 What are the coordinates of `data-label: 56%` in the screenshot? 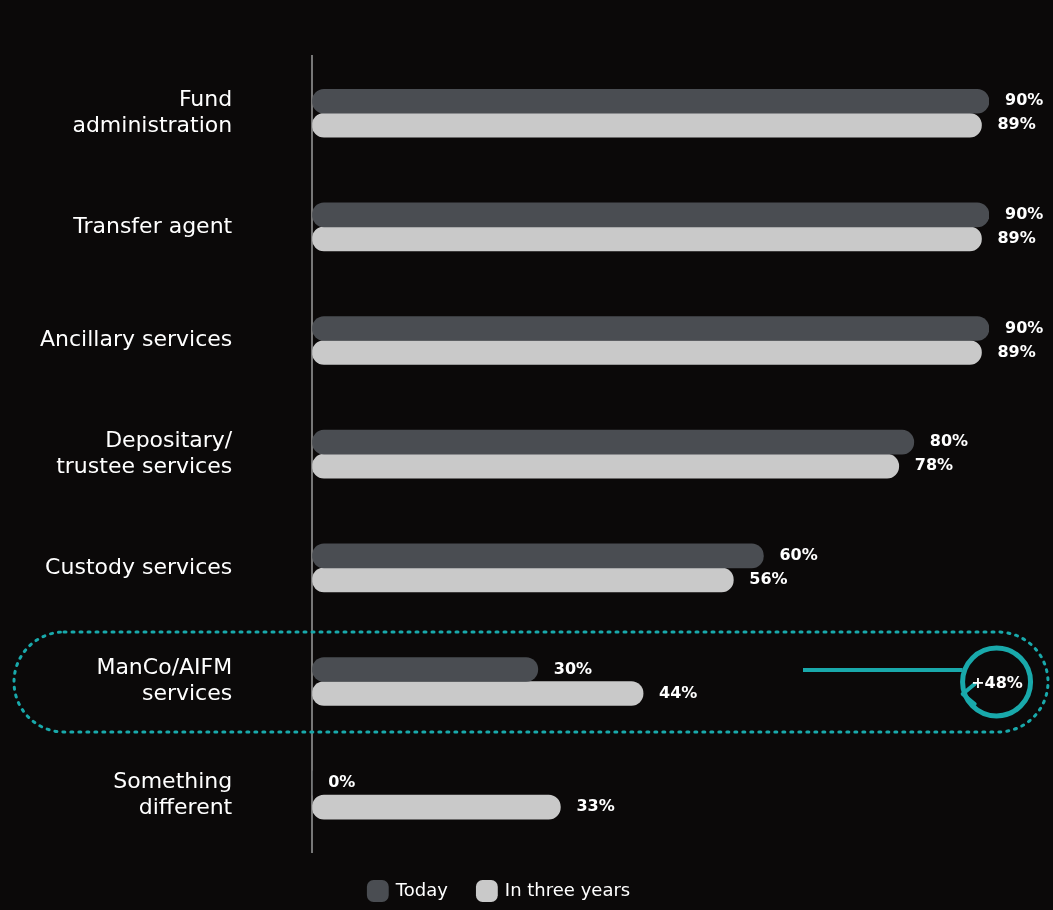 It's located at (768, 579).